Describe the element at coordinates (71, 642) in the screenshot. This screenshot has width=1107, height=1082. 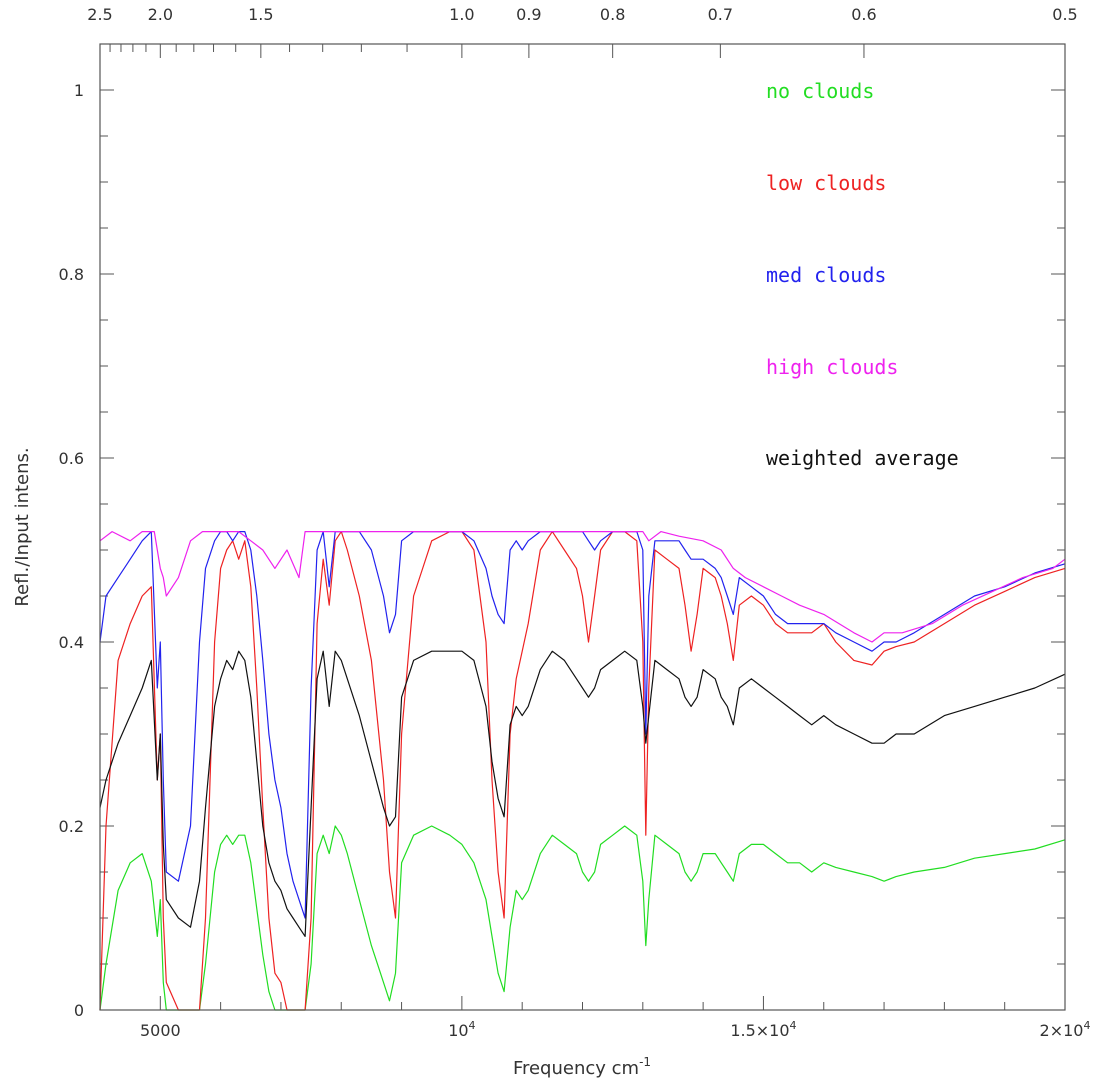
I see `y-tick-label: 0.4` at that location.